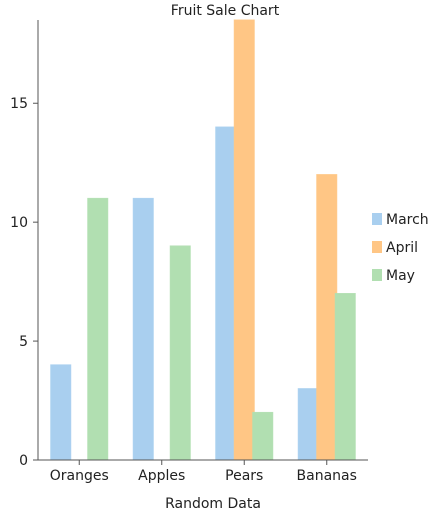  Describe the element at coordinates (19, 104) in the screenshot. I see `y-tick-label: 15` at that location.